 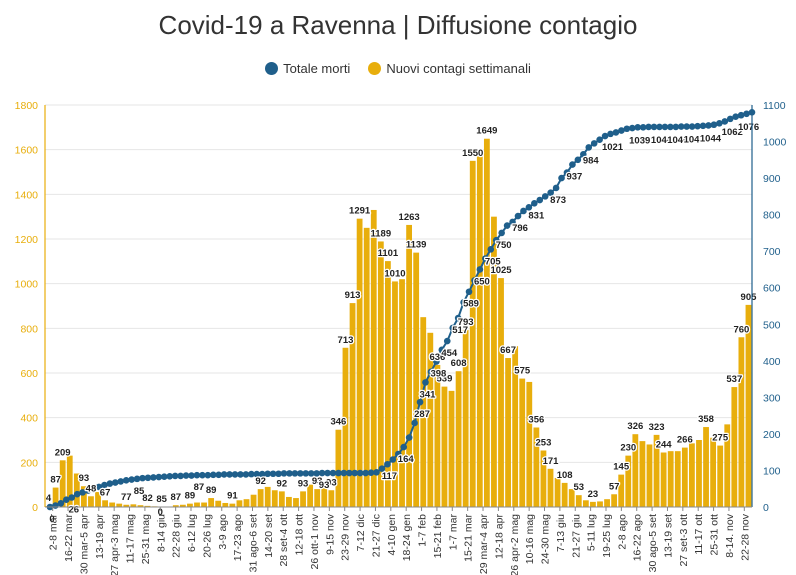 I want to click on line-data-label: 164, so click(x=406, y=459).